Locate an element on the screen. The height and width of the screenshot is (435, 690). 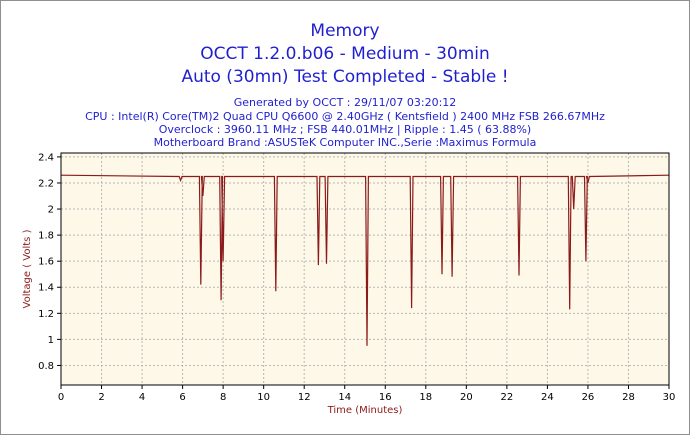
y-tick-label: 1.6 is located at coordinates (46, 262).